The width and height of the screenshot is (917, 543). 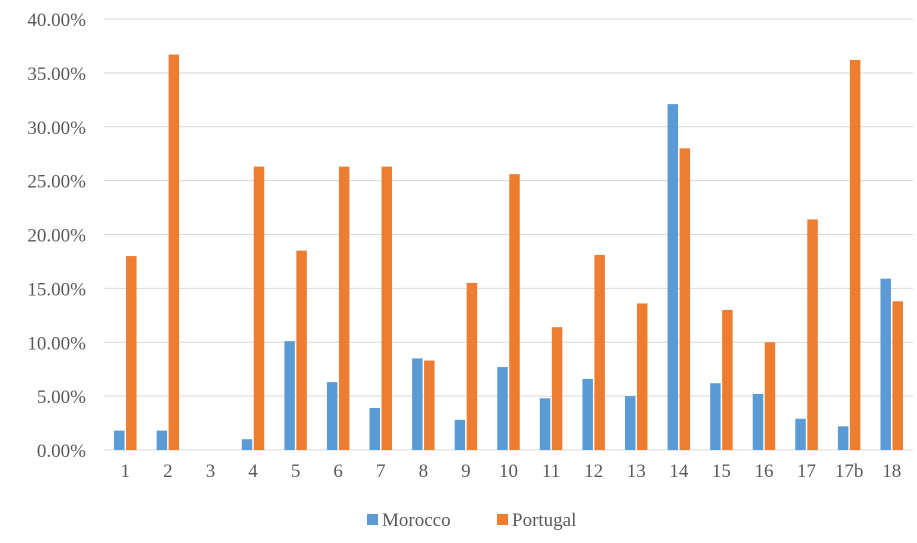 I want to click on x-tick-label: 3, so click(x=211, y=471).